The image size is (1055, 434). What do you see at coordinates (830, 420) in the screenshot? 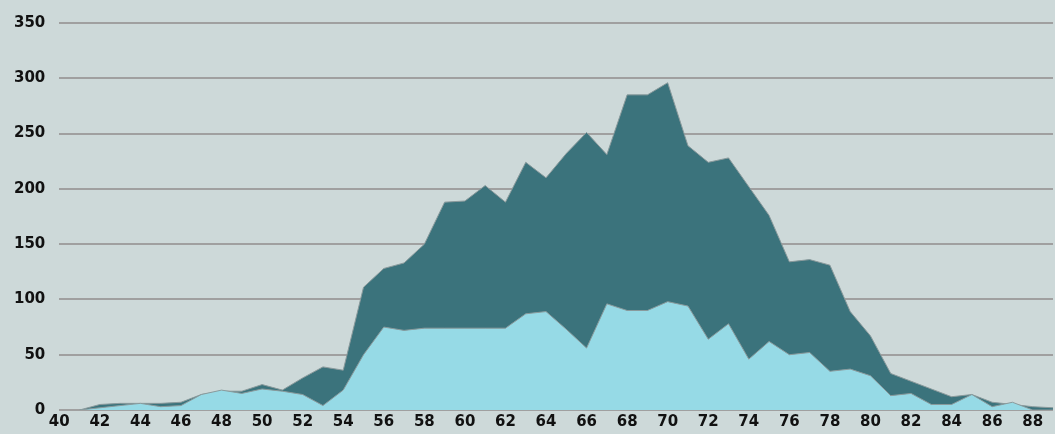
I see `x-tick-label: 78` at bounding box center [830, 420].